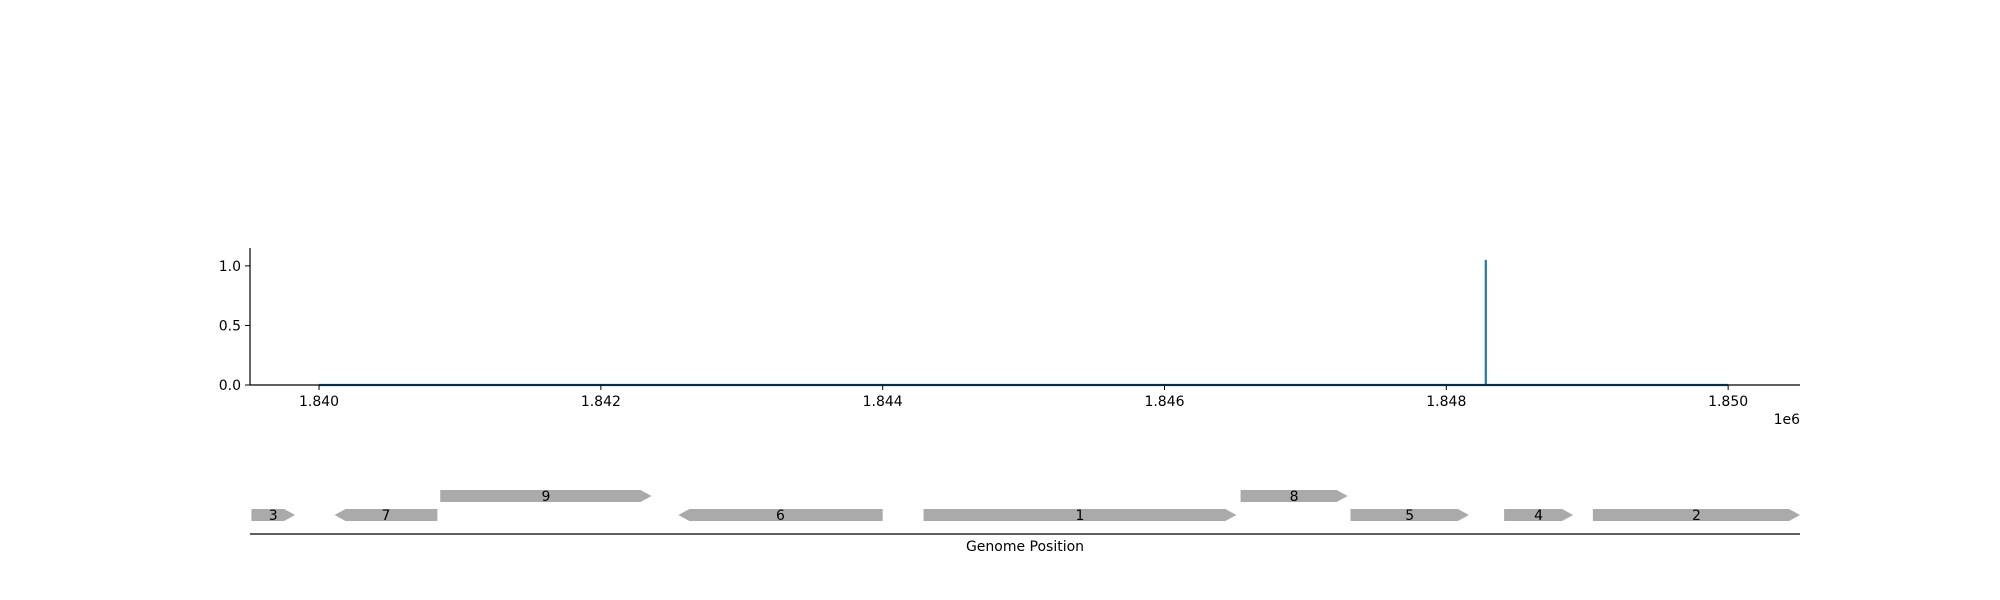 The height and width of the screenshot is (600, 2000). I want to click on gene-label: 4, so click(1538, 516).